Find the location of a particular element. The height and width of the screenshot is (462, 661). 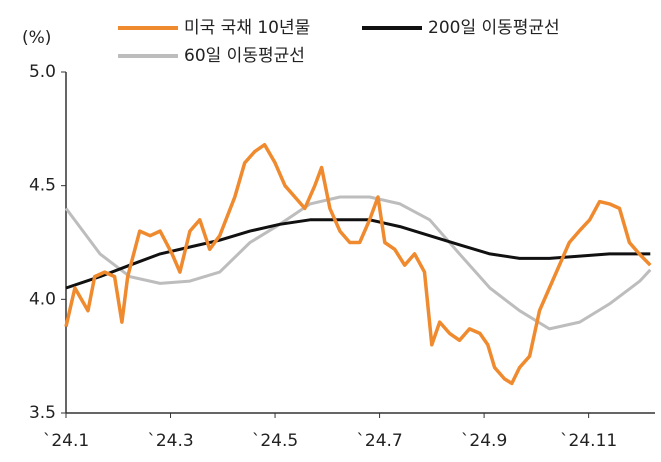

x-tick-label: `24.3 is located at coordinates (170, 441).